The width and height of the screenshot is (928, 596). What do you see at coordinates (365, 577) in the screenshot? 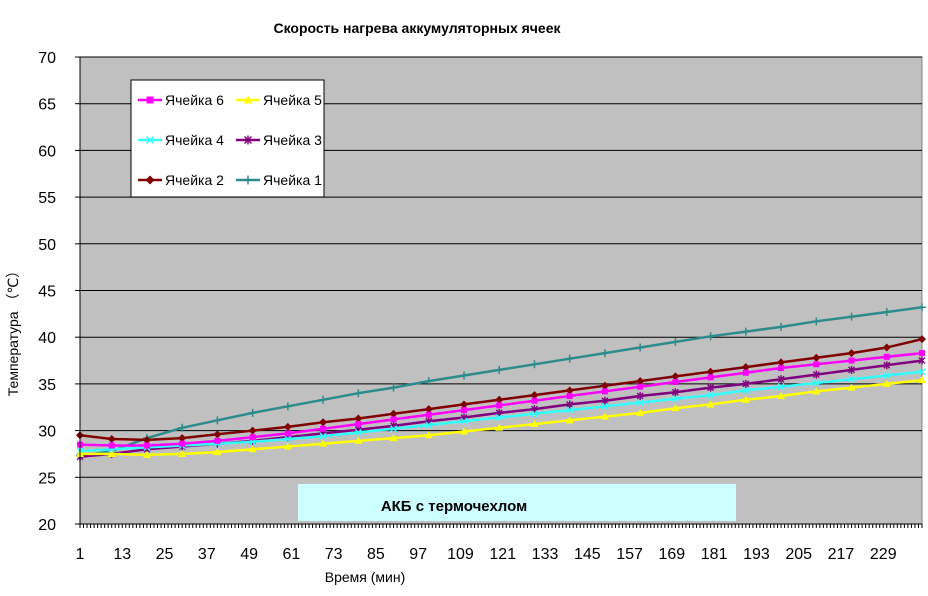
I see `x-axis-label: Время (мин)` at bounding box center [365, 577].